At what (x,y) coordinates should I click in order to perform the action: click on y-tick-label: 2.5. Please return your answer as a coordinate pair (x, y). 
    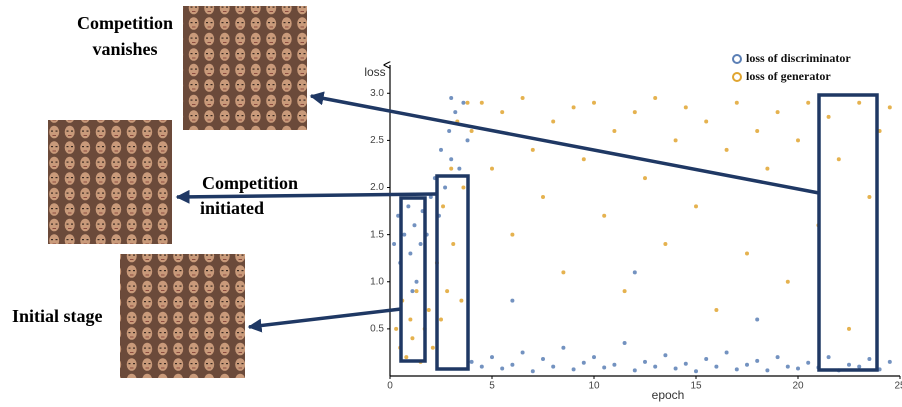
    Looking at the image, I should click on (377, 140).